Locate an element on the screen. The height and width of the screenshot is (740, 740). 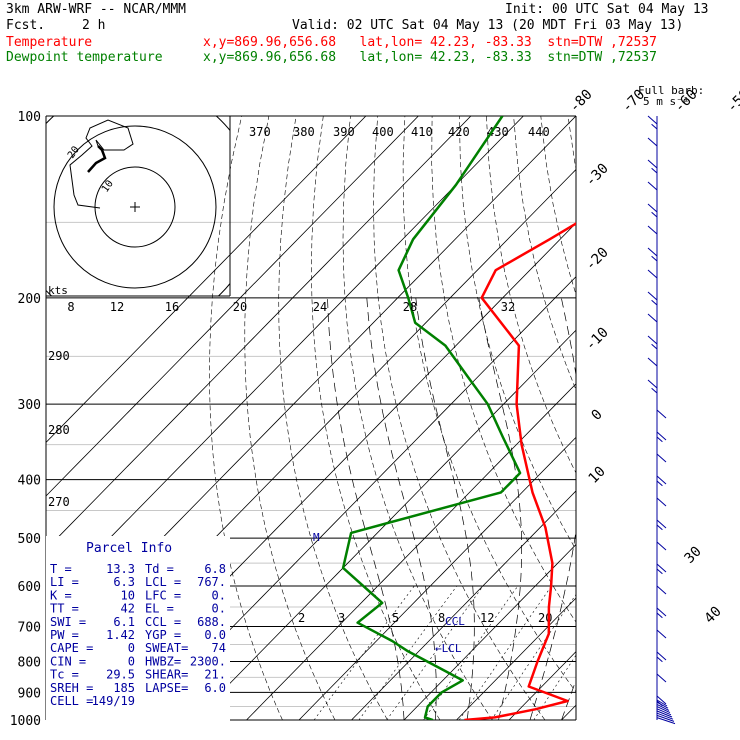
forecast-hour: 2 h is located at coordinates (94, 25).